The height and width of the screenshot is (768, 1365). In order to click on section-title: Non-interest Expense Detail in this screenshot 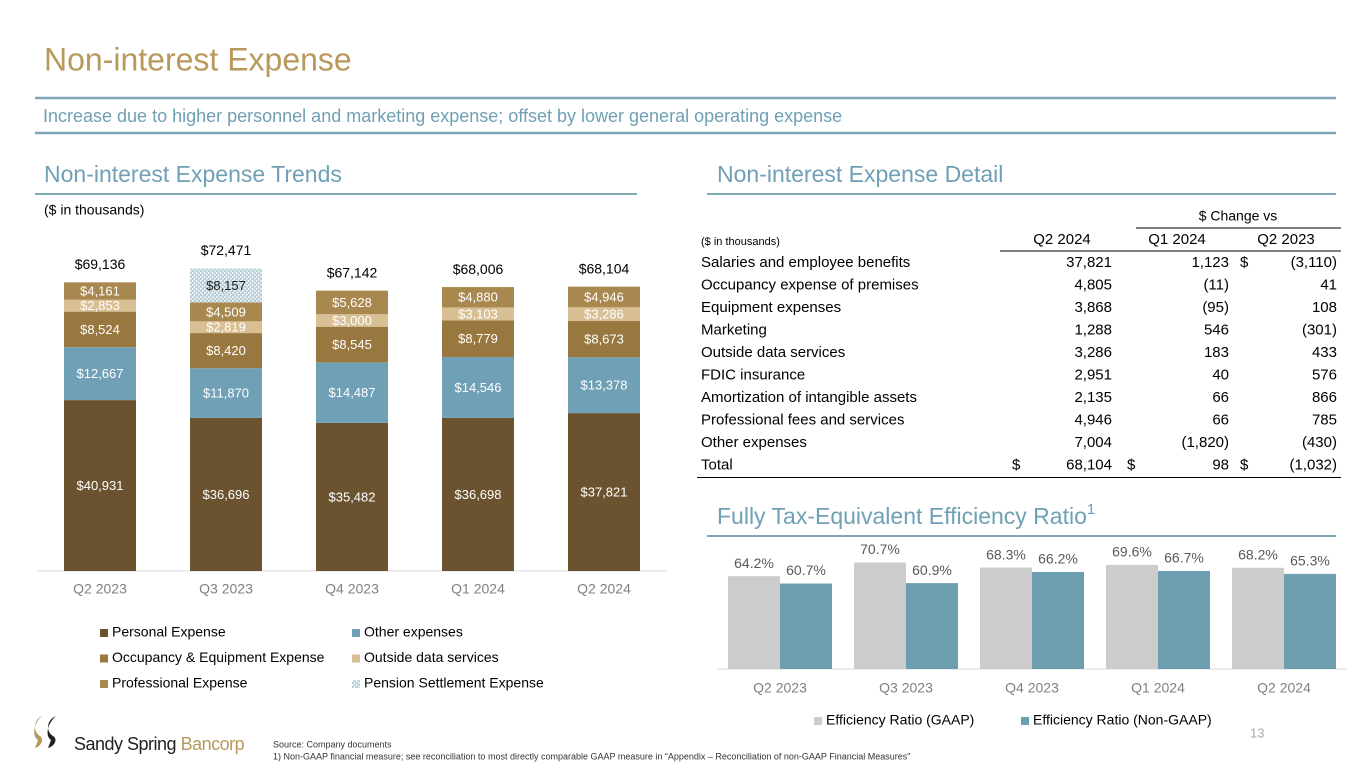, I will do `click(860, 174)`.